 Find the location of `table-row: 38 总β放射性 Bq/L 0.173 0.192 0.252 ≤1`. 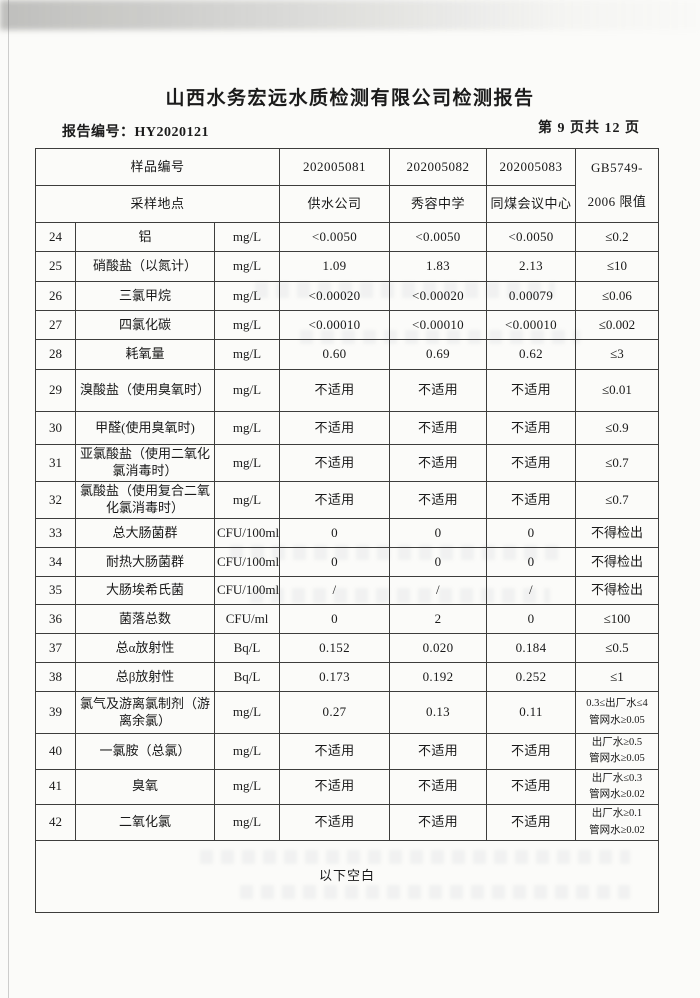

table-row: 38 总β放射性 Bq/L 0.173 0.192 0.252 ≤1 is located at coordinates (347, 677).